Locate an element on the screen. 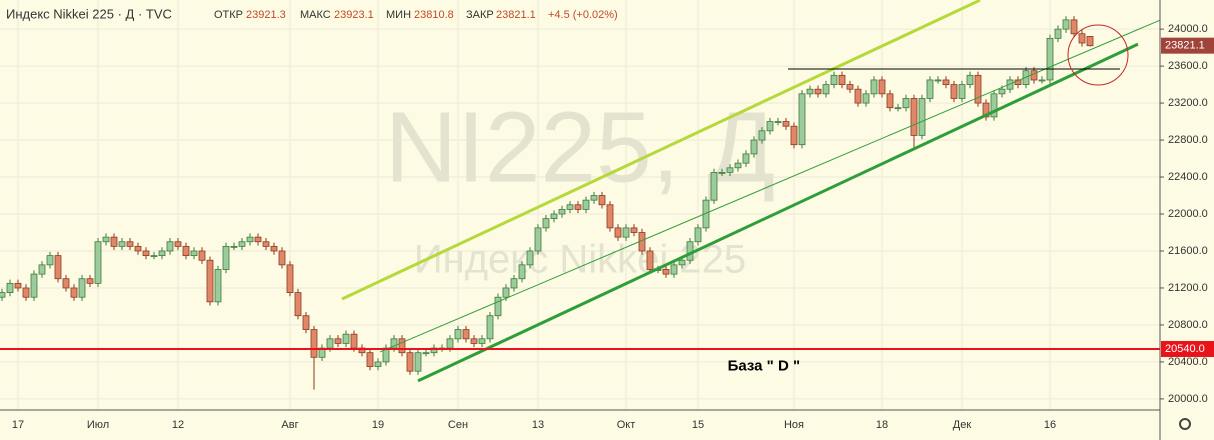 The image size is (1214, 440). y-tick-label: 22400.0 is located at coordinates (1188, 177).